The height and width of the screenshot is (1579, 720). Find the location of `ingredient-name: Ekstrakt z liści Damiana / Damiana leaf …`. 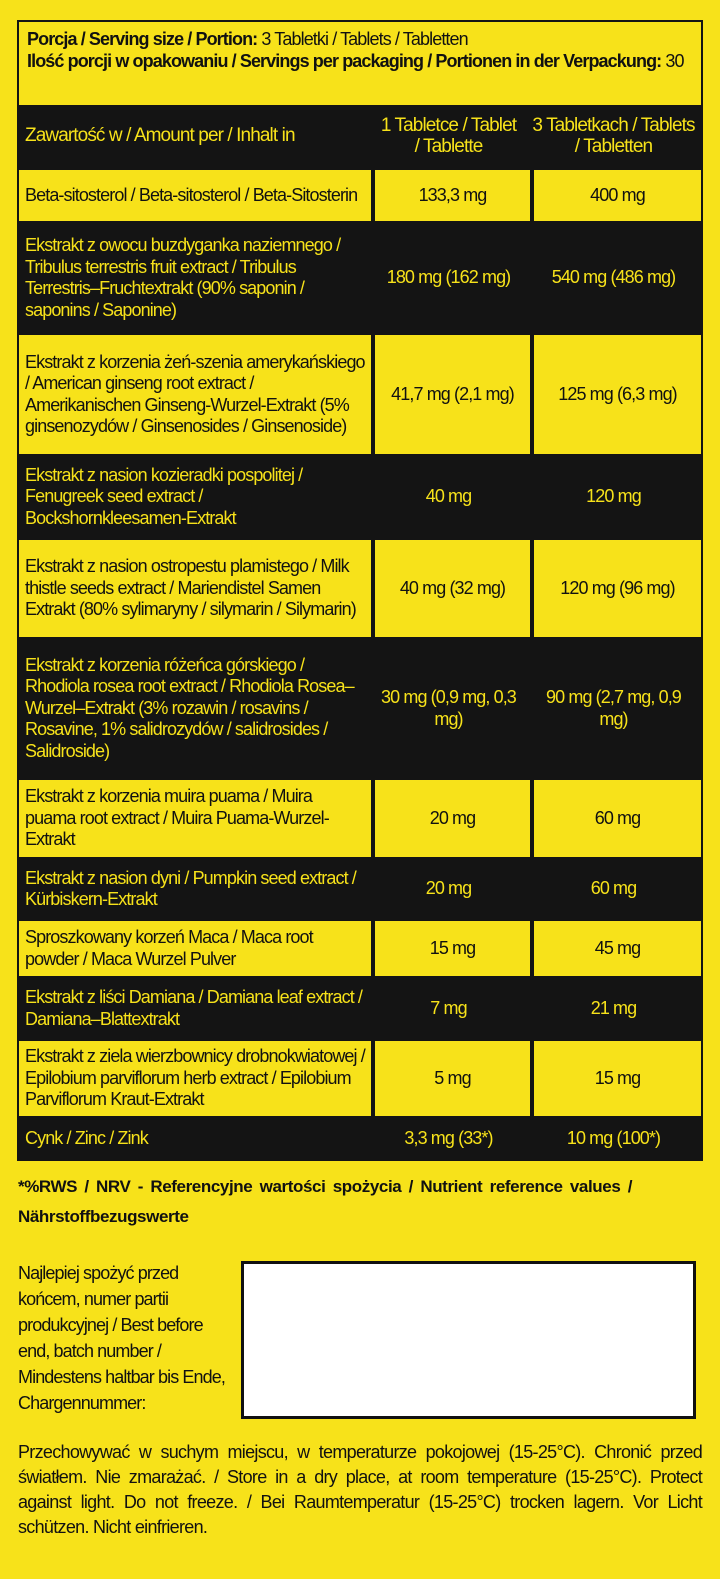

ingredient-name: Ekstrakt z liści Damiana / Damiana leaf … is located at coordinates (194, 1008).